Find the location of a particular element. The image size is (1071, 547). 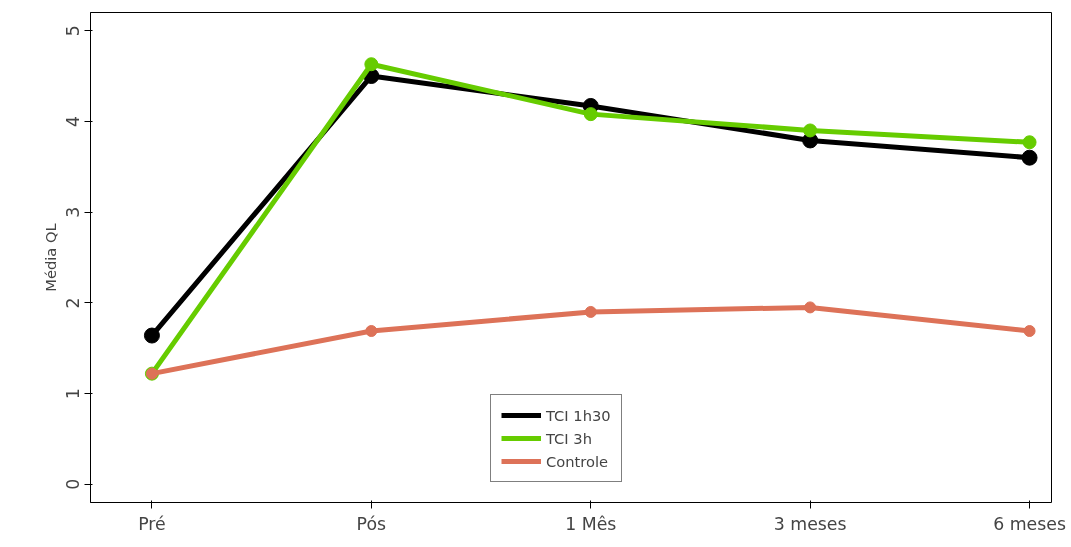

x-tick-label: Pós is located at coordinates (371, 523).